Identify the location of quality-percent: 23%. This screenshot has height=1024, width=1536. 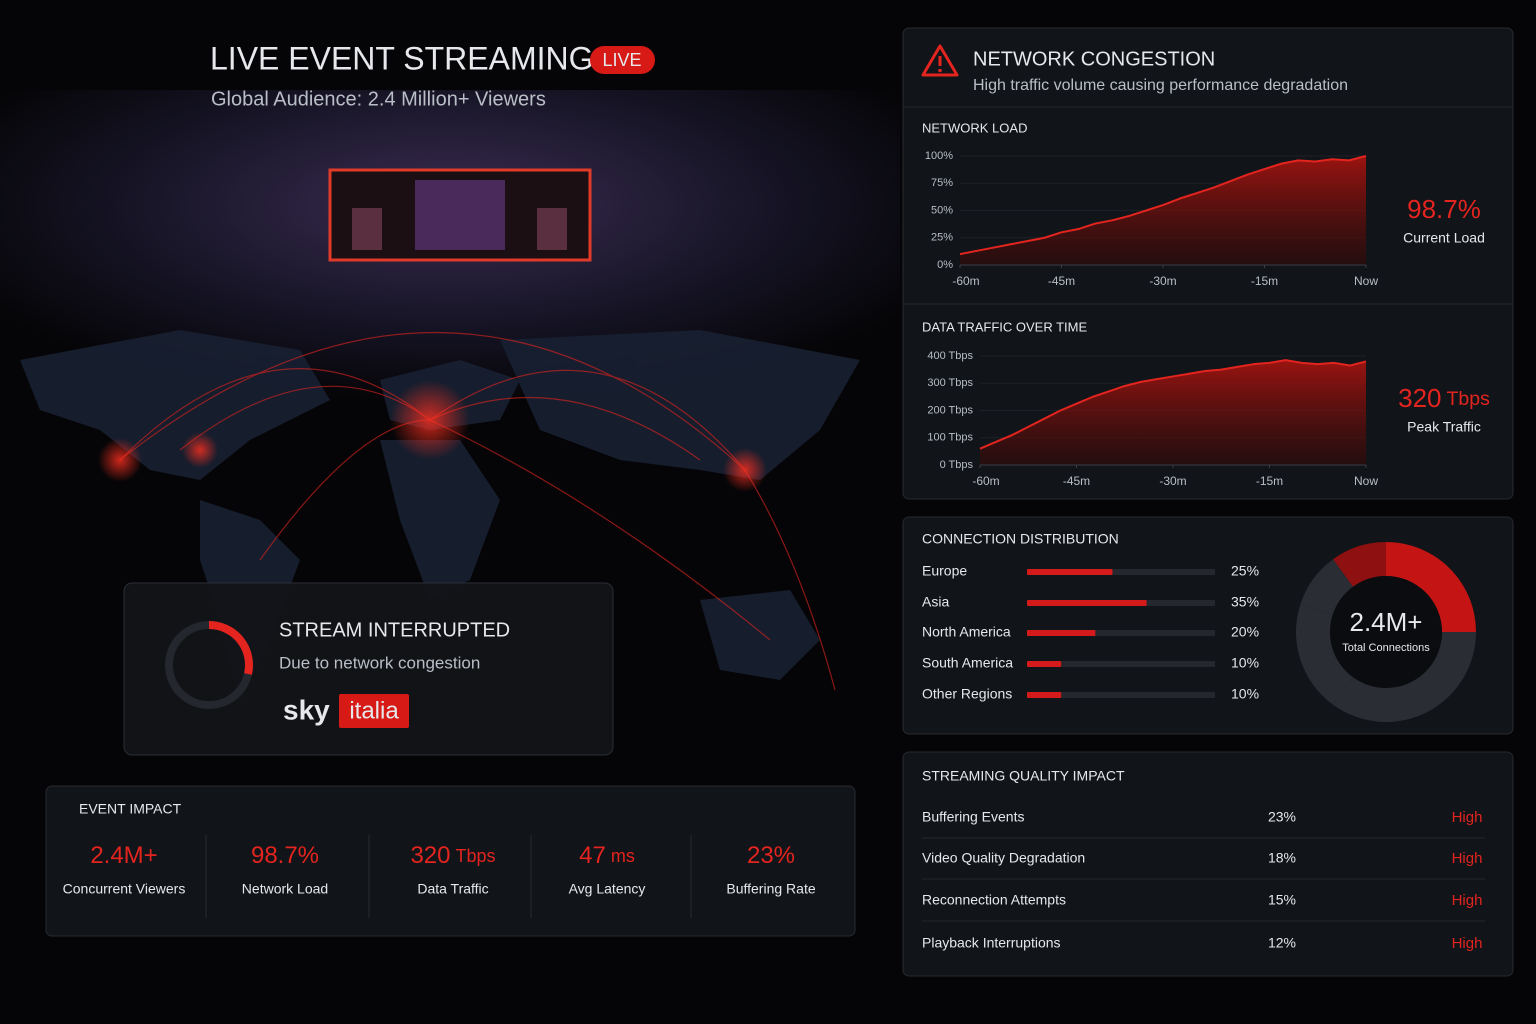
(1282, 817).